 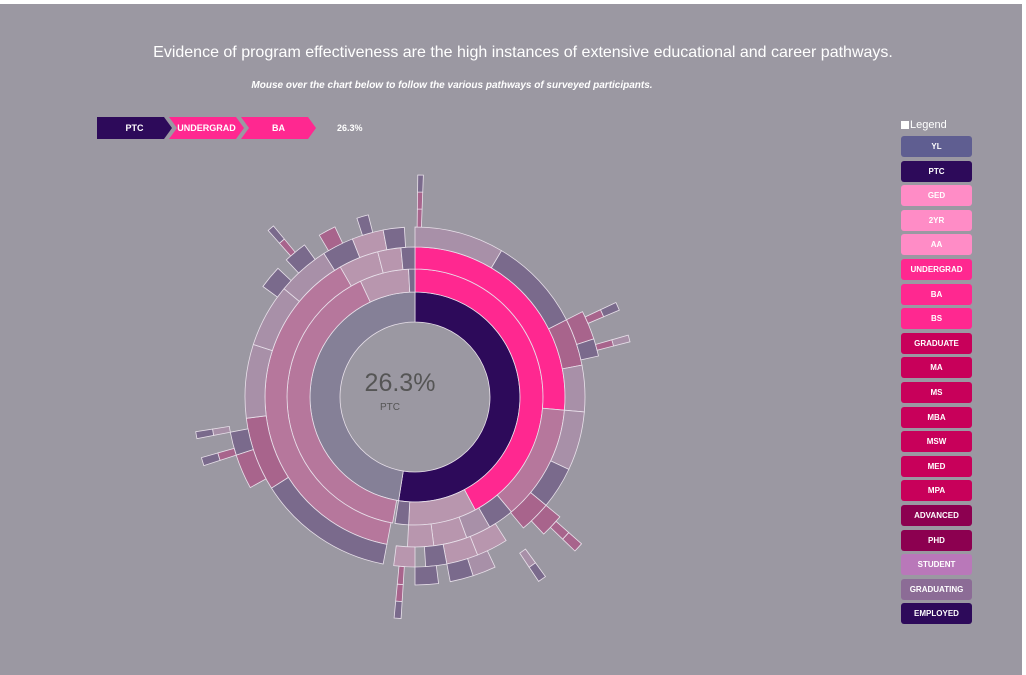 I want to click on legend-item-graduating: GRADUATING, so click(x=936, y=589).